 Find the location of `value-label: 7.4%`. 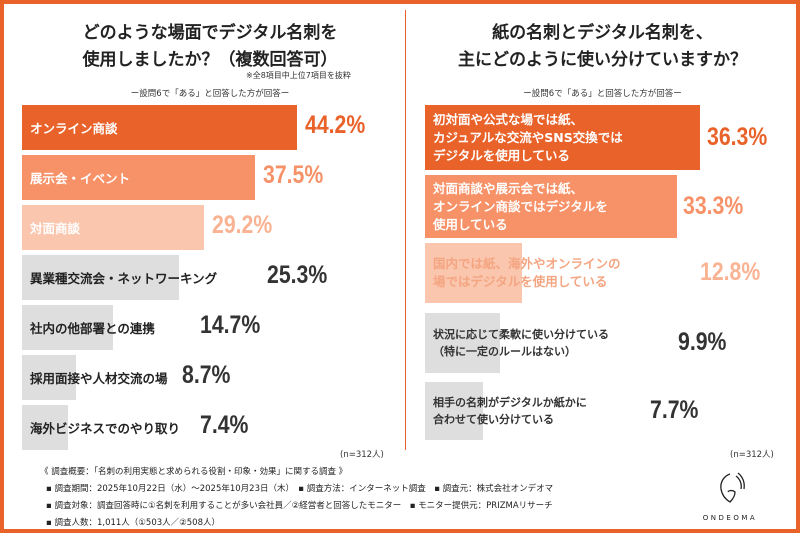

value-label: 7.4% is located at coordinates (224, 425).